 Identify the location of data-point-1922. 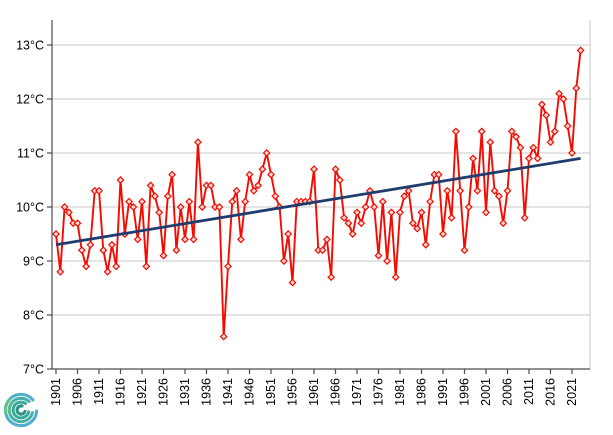
(146, 266).